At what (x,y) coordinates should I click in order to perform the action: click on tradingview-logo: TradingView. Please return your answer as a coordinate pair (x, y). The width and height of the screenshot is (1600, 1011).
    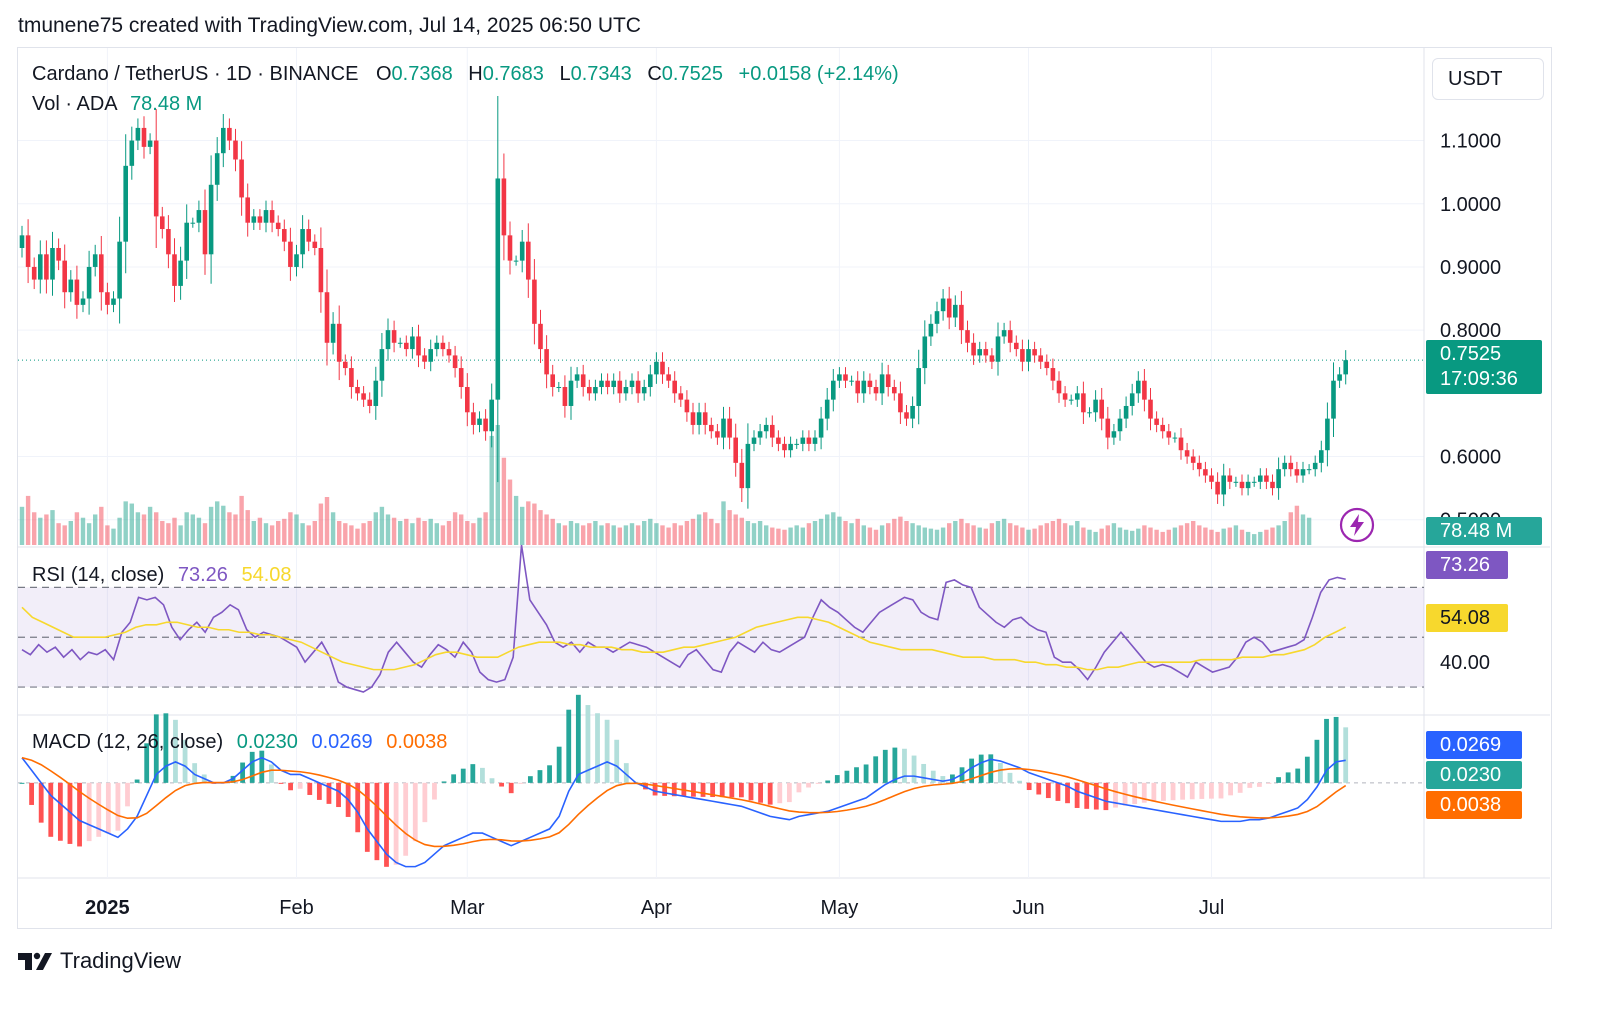
    Looking at the image, I should click on (99, 961).